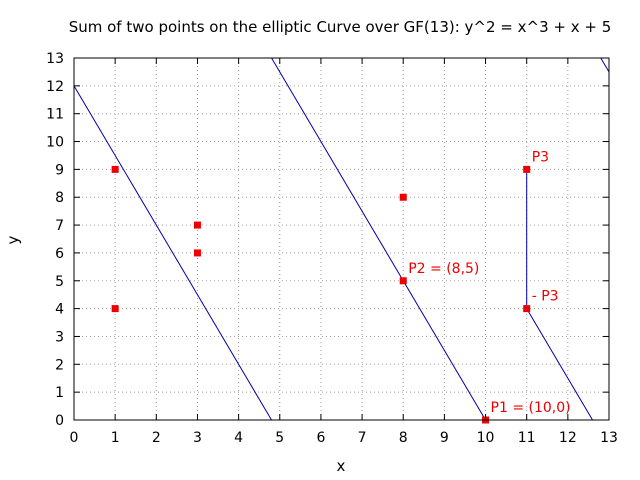  I want to click on y-tick-label: 9, so click(59, 170).